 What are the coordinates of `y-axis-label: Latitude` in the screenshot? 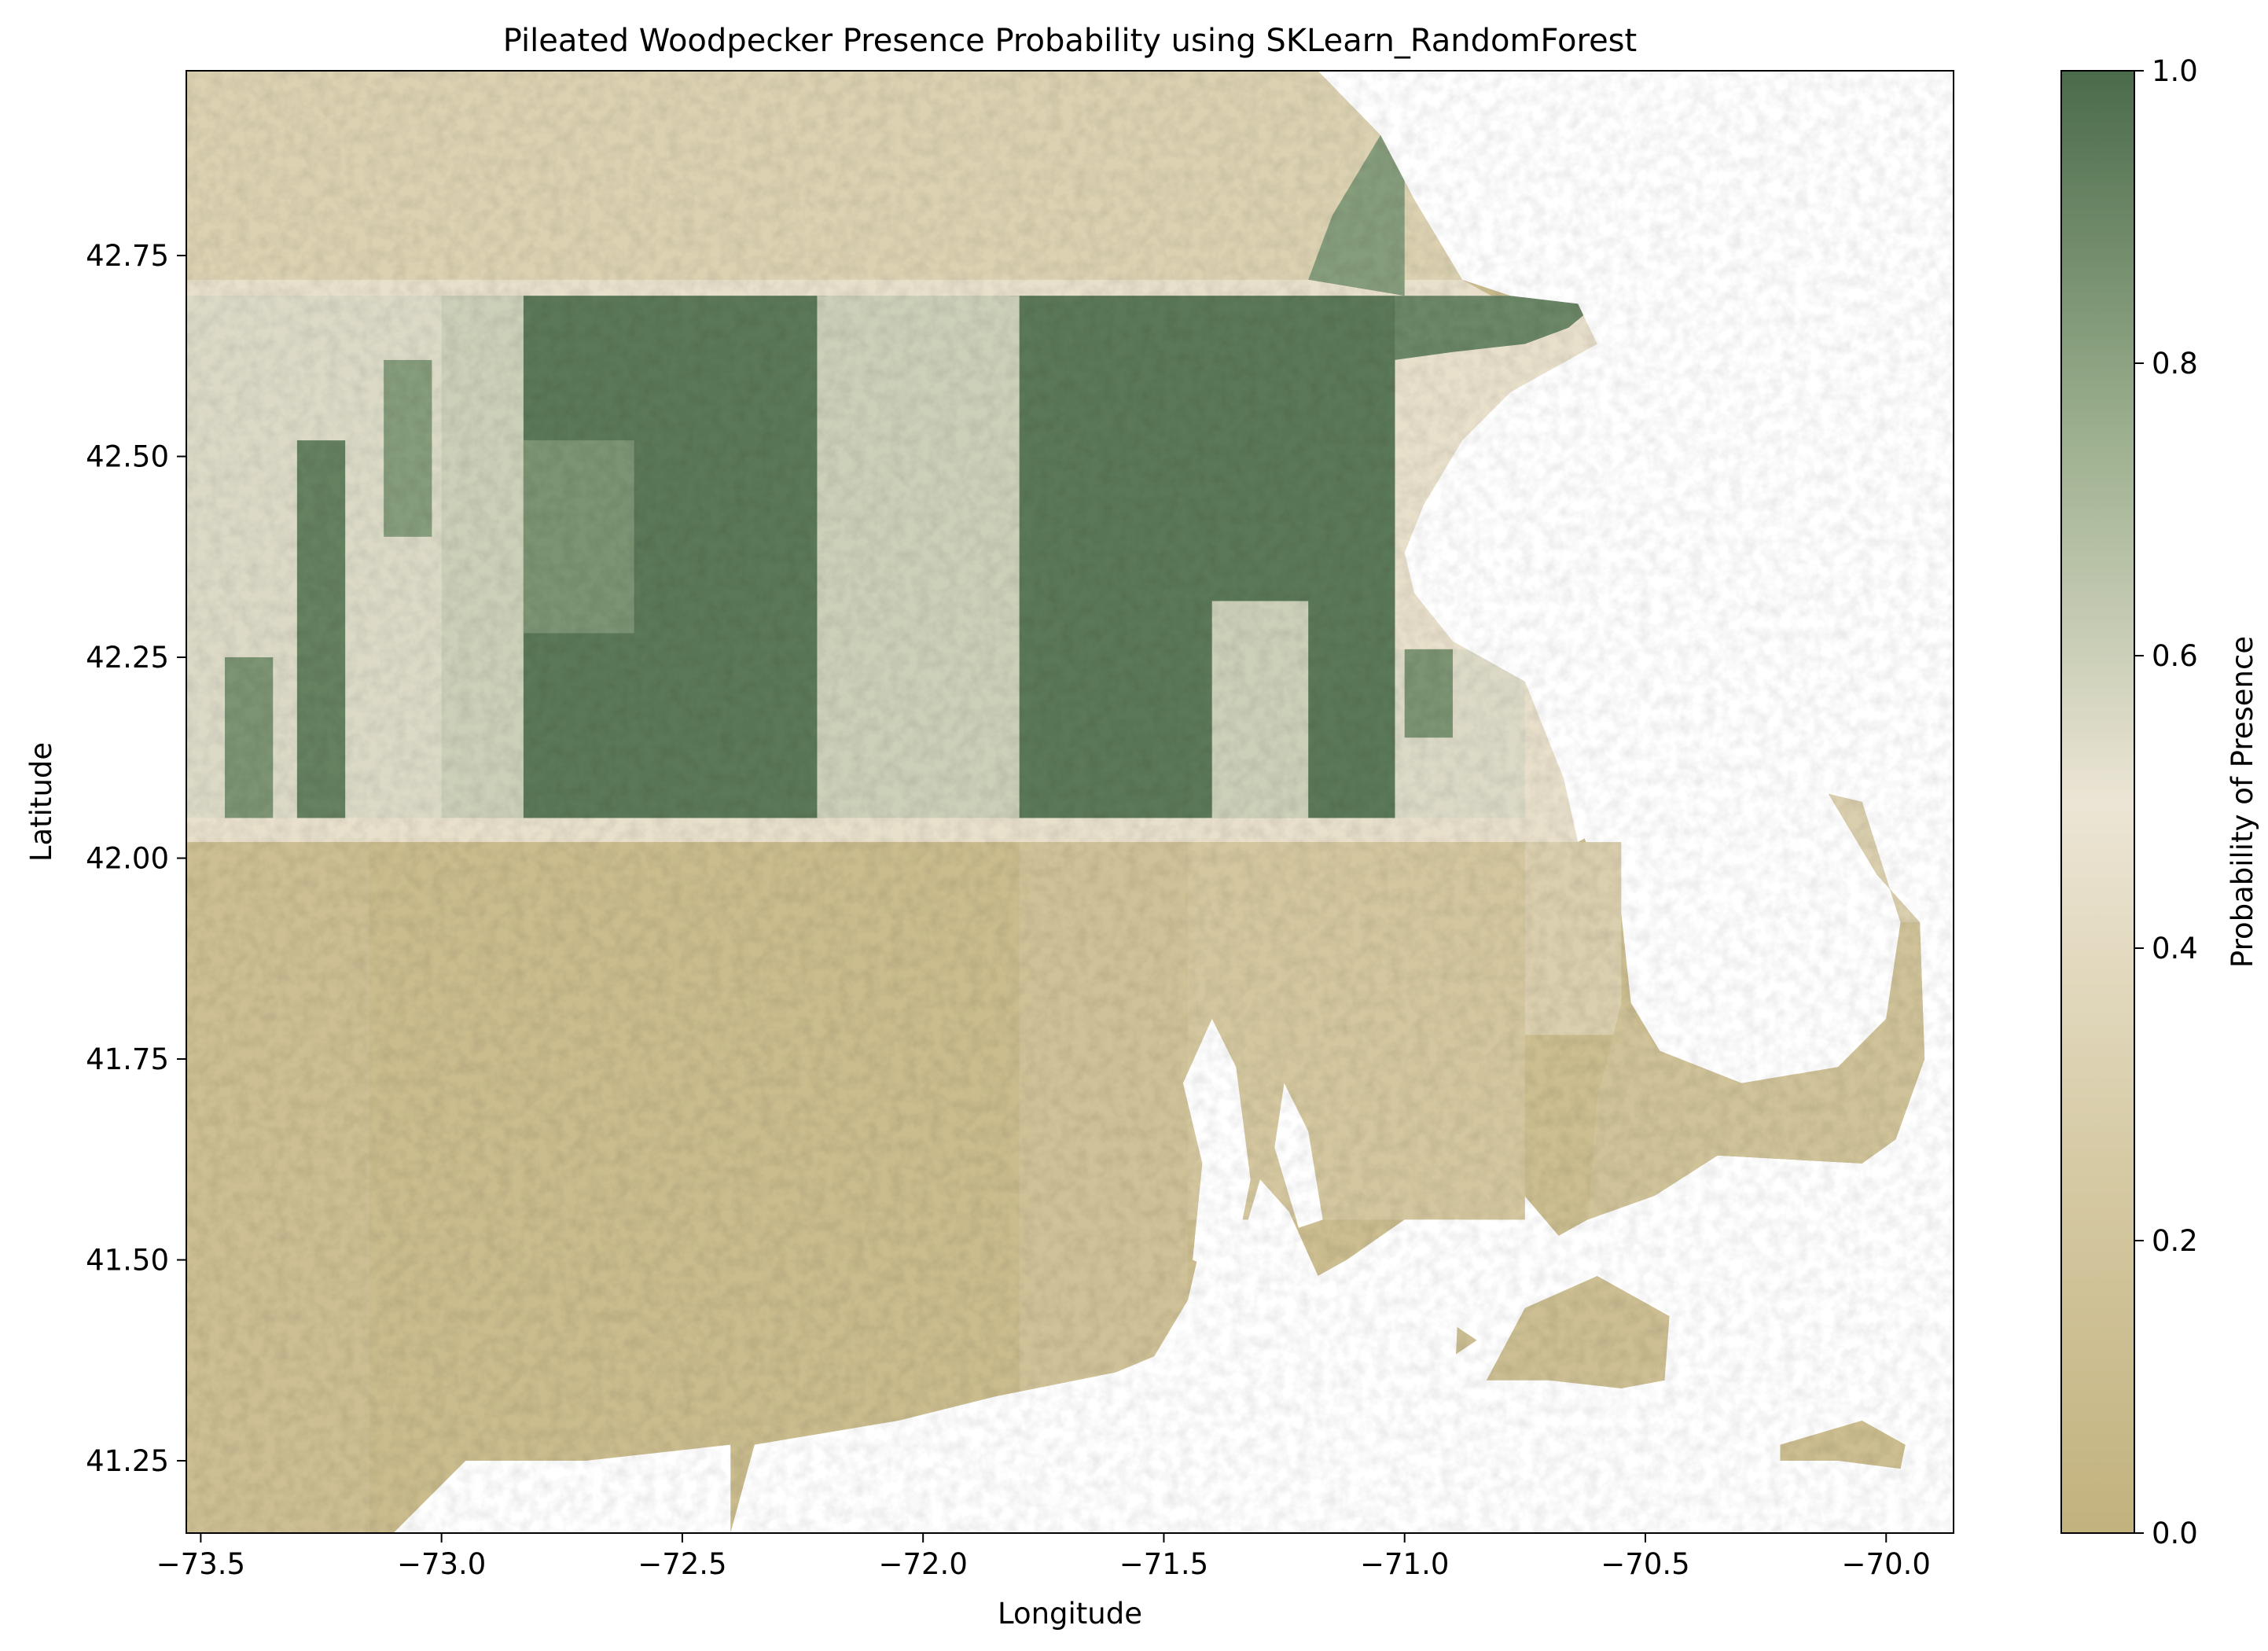 It's located at (41, 802).